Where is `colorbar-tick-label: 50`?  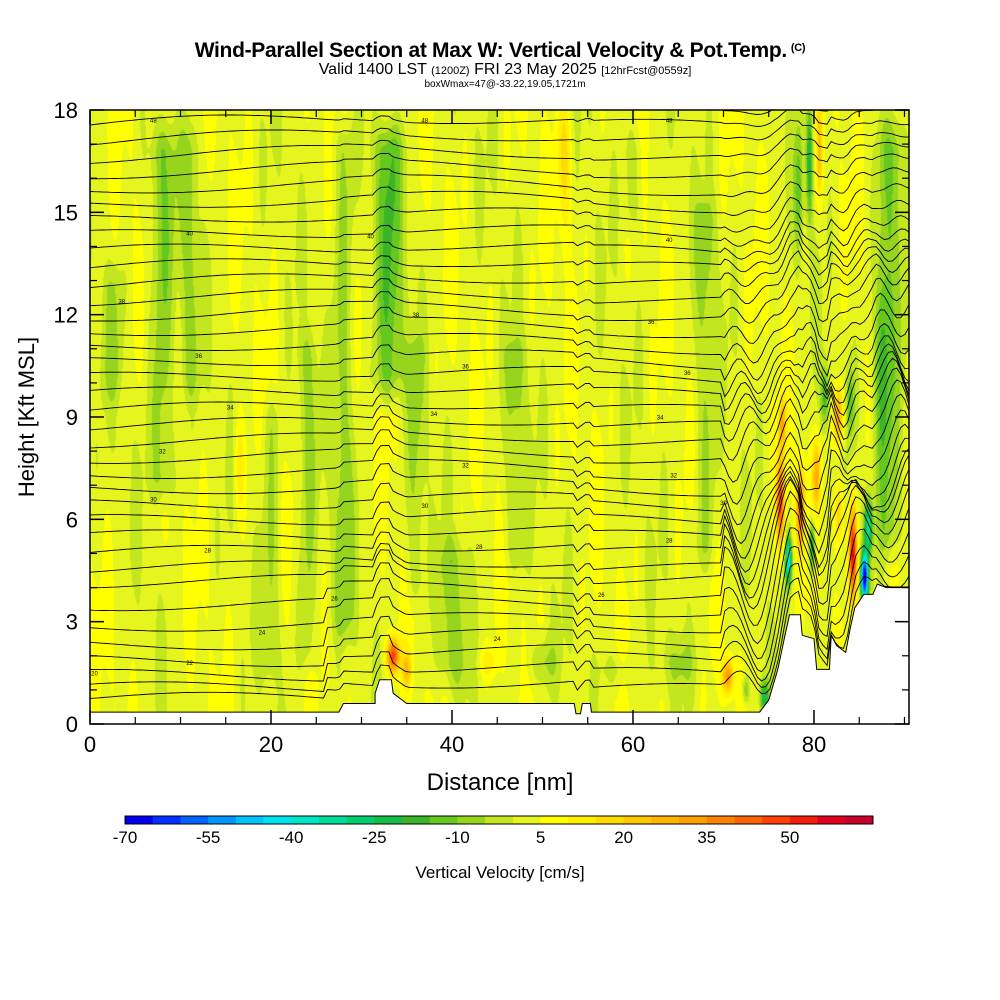
colorbar-tick-label: 50 is located at coordinates (789, 837).